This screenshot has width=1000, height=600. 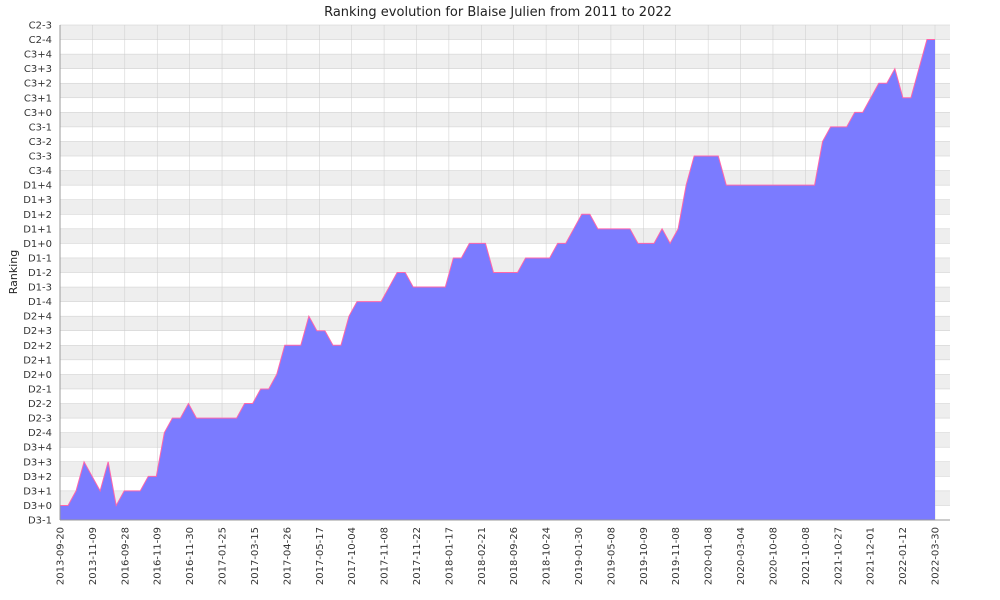 I want to click on x-tick-label: 2018-09-26, so click(x=514, y=556).